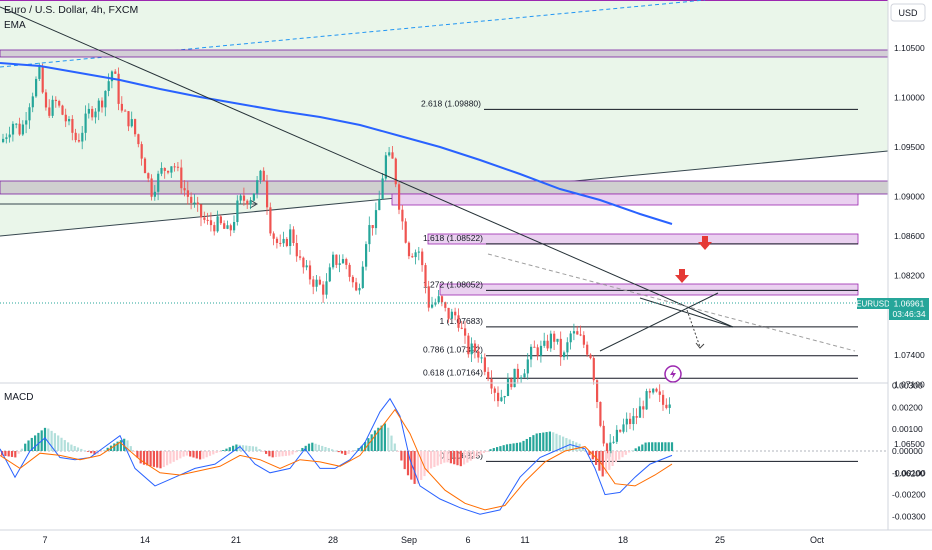 The height and width of the screenshot is (550, 932). I want to click on time-axis-labels: 7 14 21 28 Sep 6 11 18 25 Oct, so click(433, 540).